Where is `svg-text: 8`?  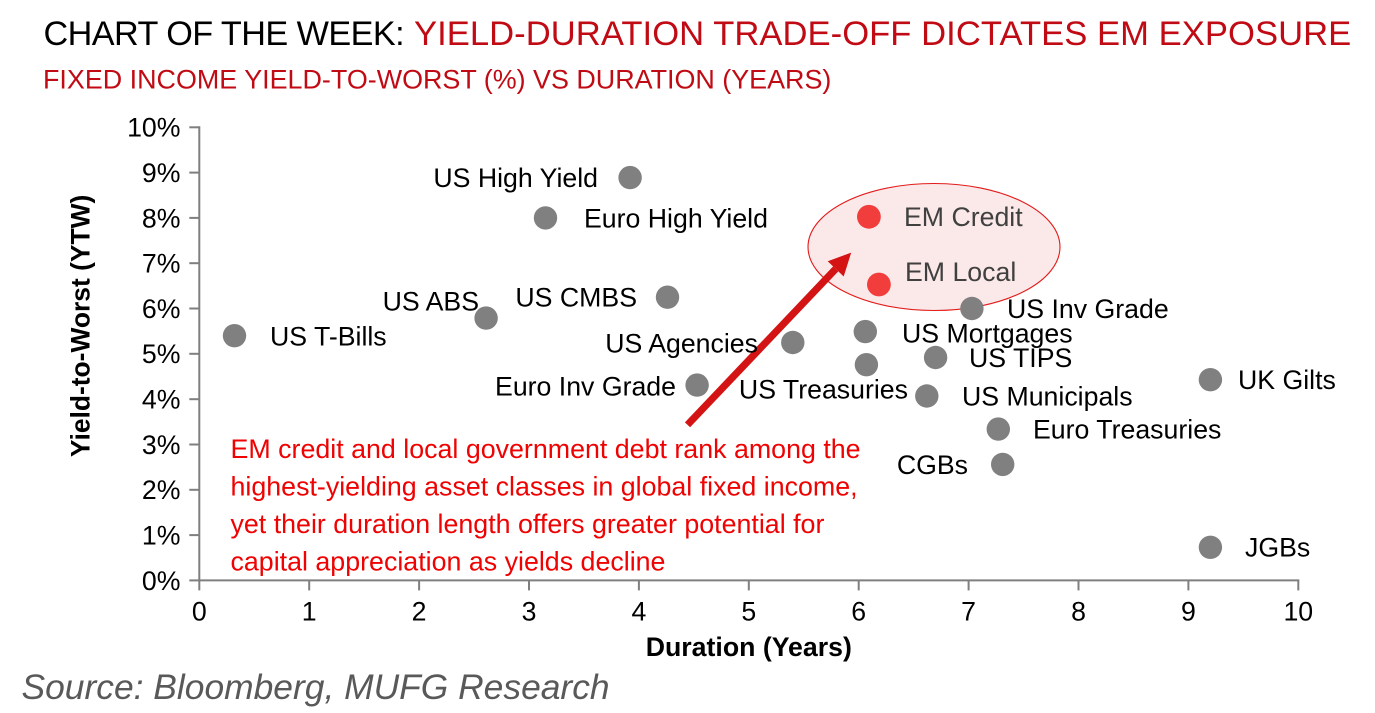
svg-text: 8 is located at coordinates (1078, 612).